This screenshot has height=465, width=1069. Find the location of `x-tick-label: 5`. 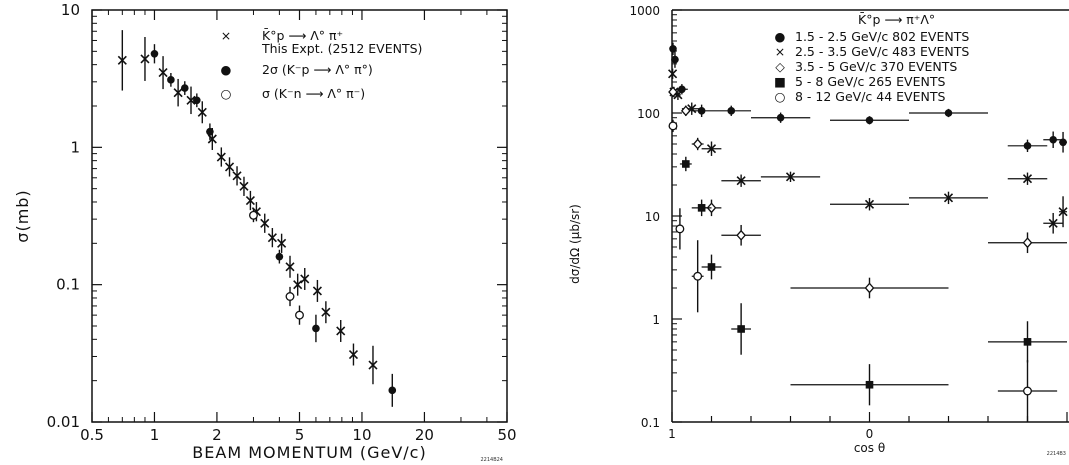

x-tick-label: 5 is located at coordinates (300, 435).